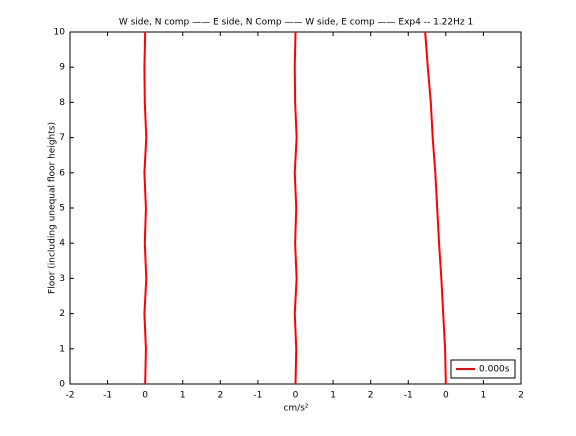  What do you see at coordinates (62, 68) in the screenshot?
I see `y-tick-label: 9` at bounding box center [62, 68].